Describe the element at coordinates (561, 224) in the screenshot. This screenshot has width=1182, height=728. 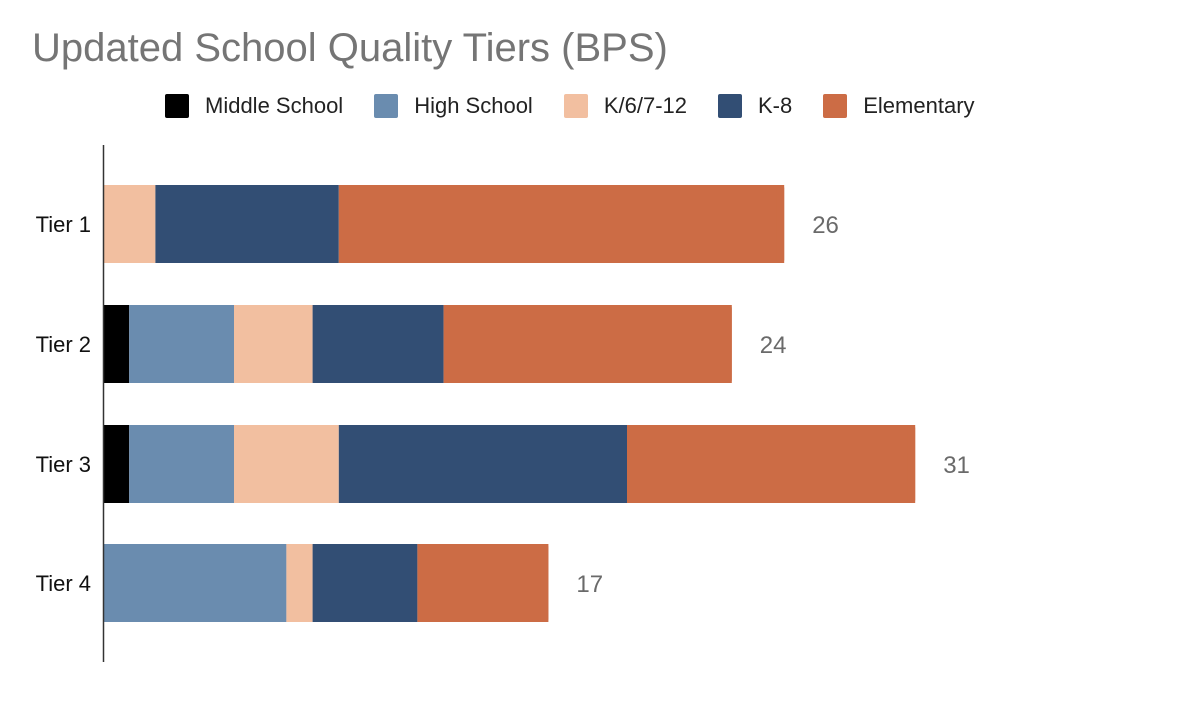
I see `bar-segment-tier-1-elementary` at that location.